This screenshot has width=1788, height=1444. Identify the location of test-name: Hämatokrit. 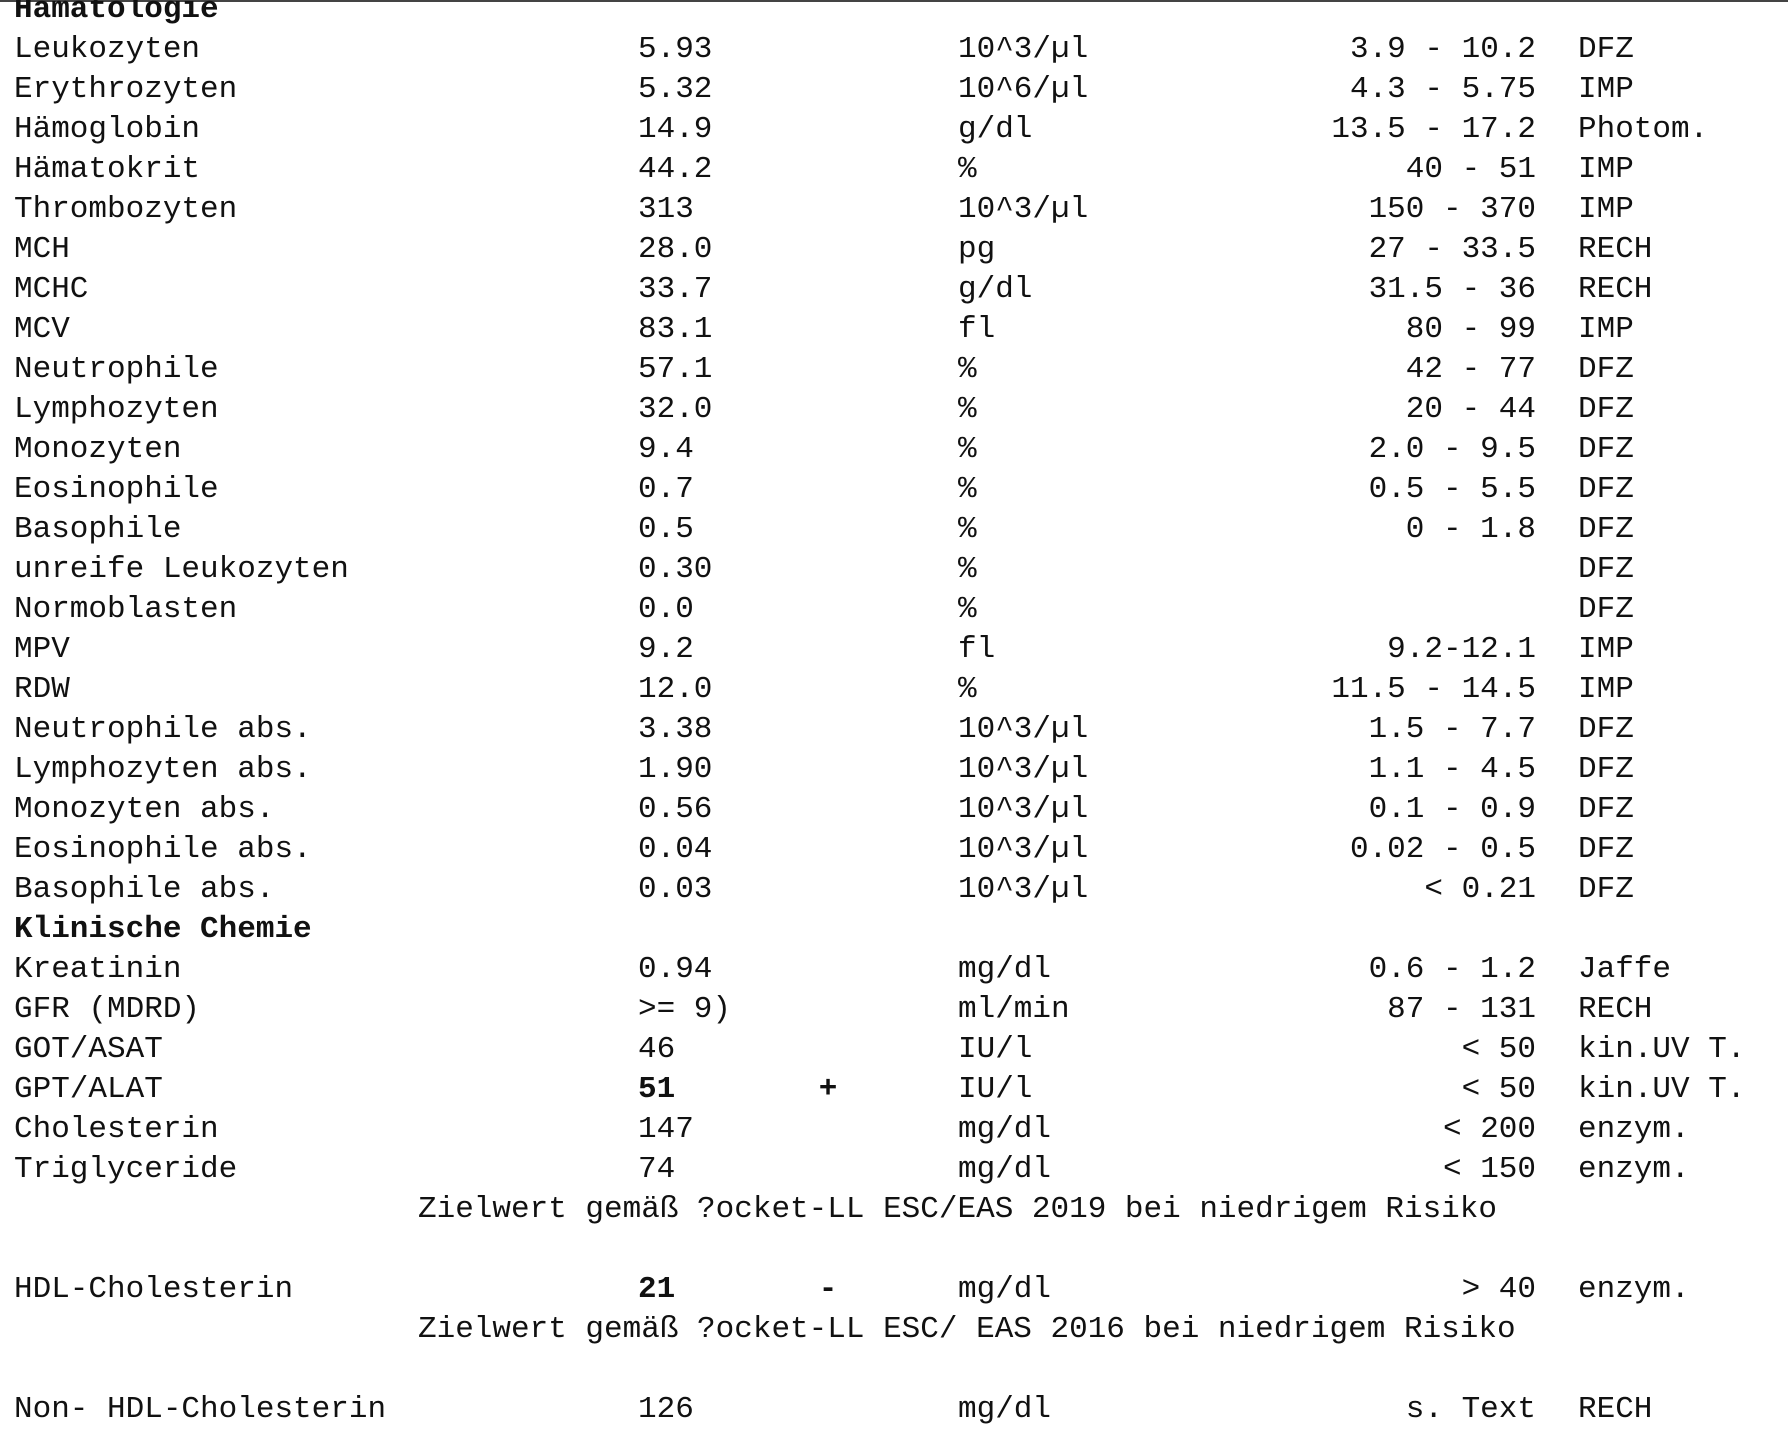
(107, 169).